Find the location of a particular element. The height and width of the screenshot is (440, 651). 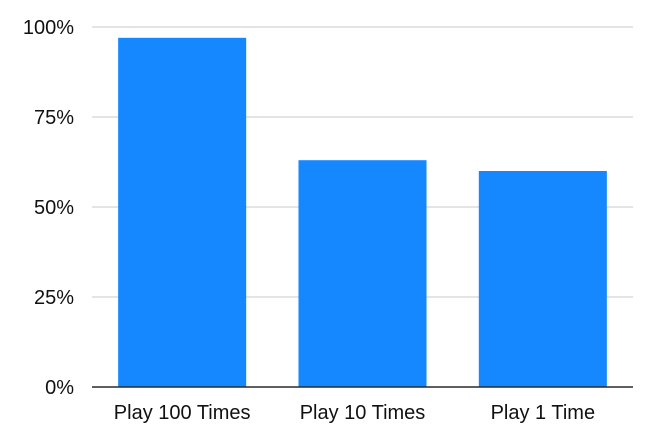

y-tick-label: 25% is located at coordinates (54, 298).